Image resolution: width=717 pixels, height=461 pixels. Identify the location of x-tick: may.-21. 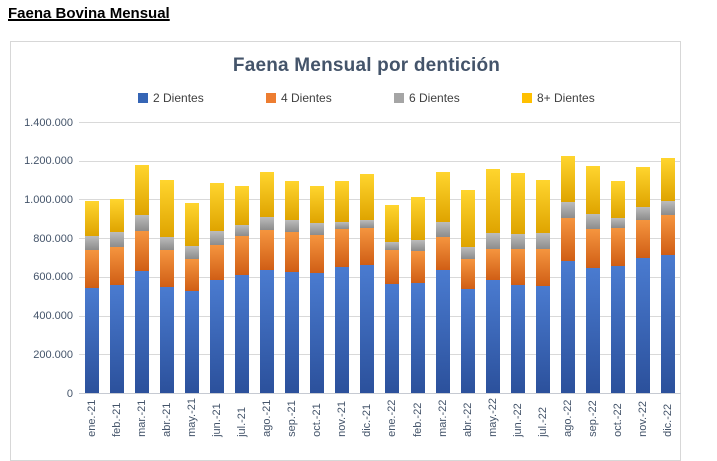
(191, 417).